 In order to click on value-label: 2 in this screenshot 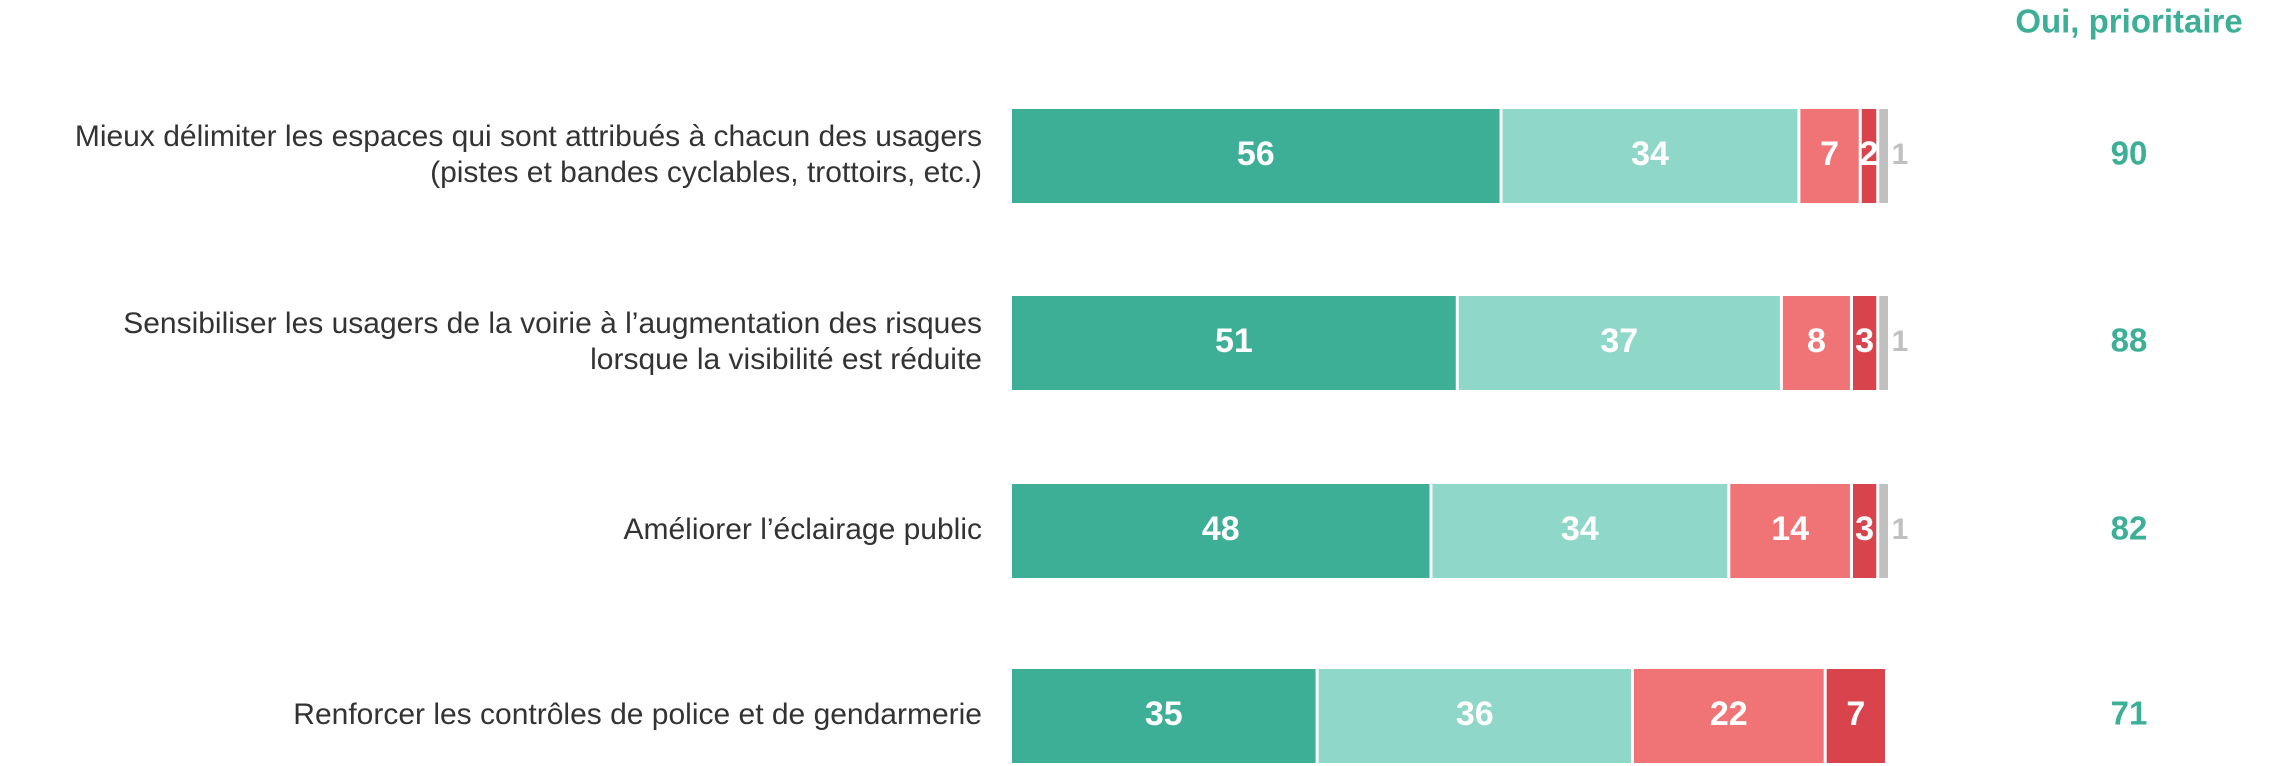, I will do `click(1869, 154)`.